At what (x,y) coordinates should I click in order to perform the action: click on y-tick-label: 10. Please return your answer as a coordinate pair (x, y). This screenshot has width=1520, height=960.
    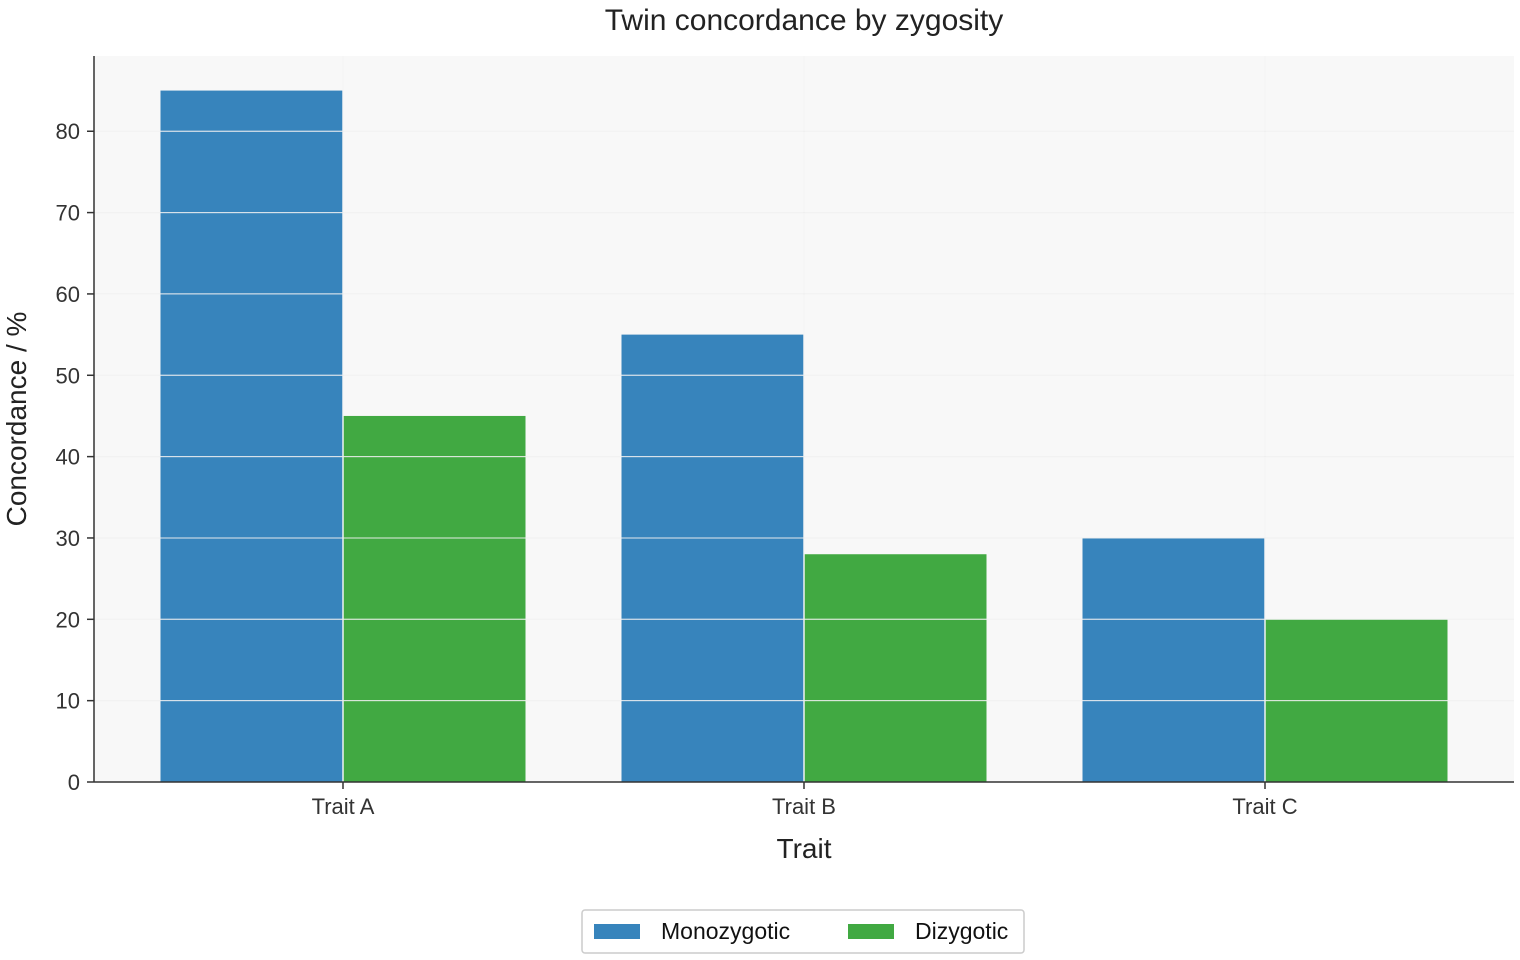
    Looking at the image, I should click on (68, 701).